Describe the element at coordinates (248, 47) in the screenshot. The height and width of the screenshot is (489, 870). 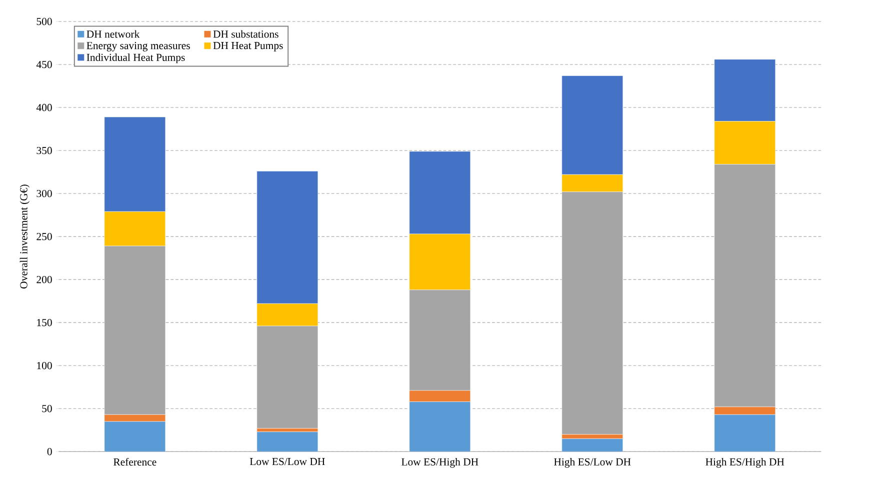
I see `legend-label: DH Heat Pumps` at that location.